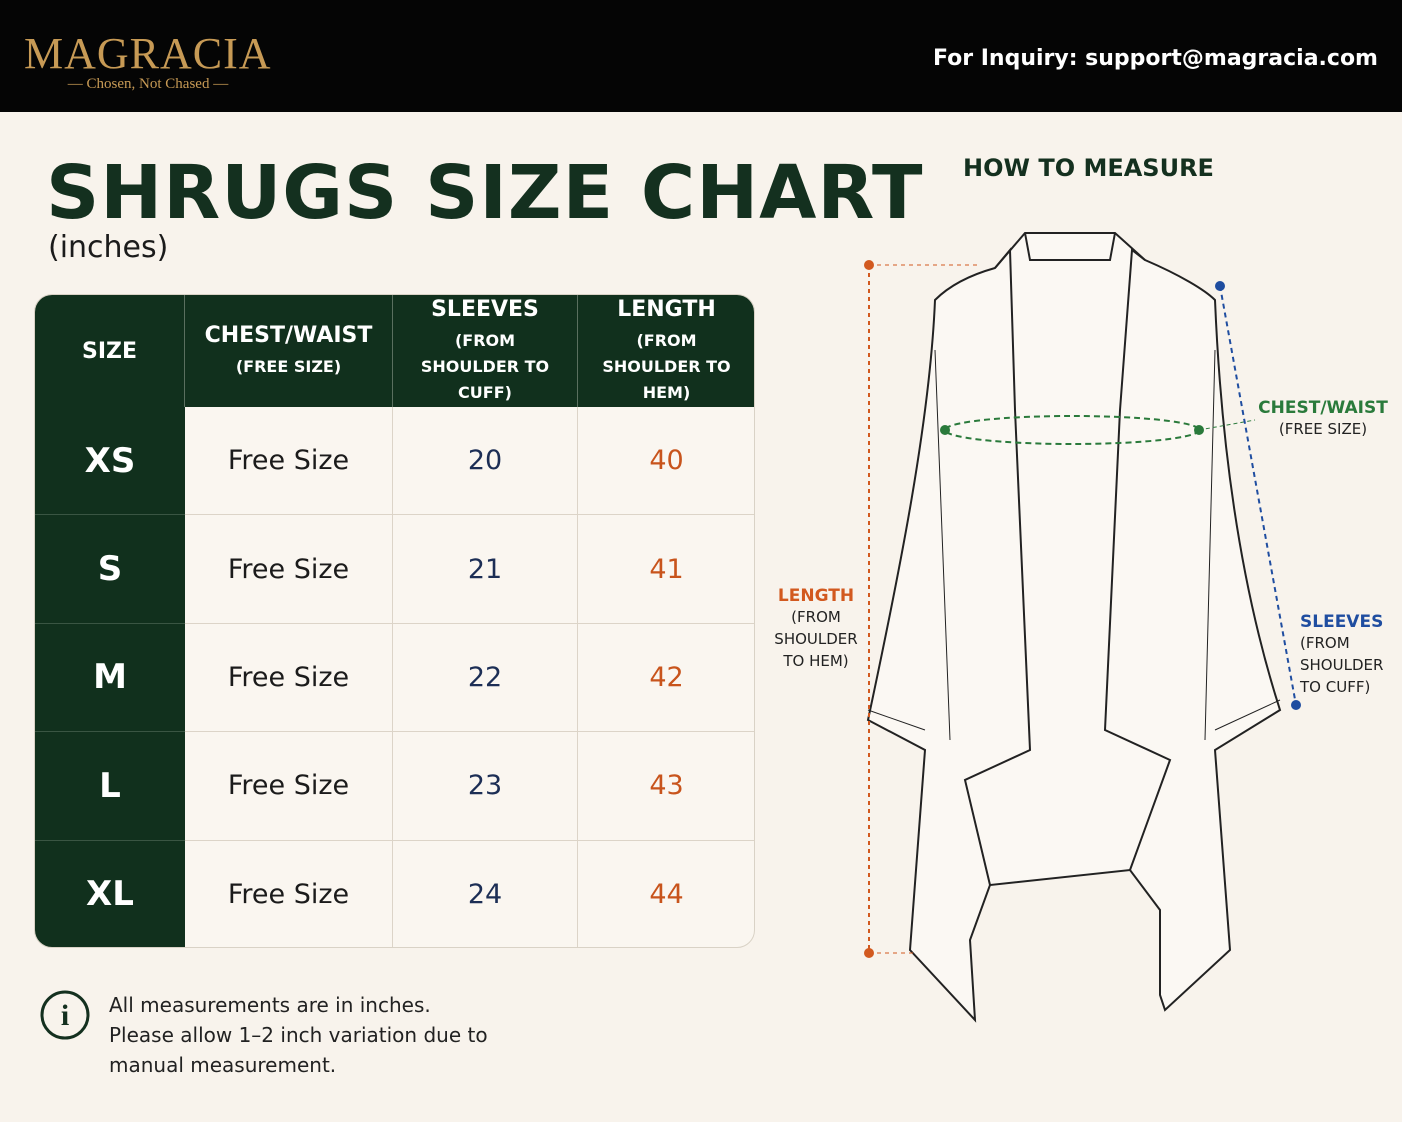  Describe the element at coordinates (1323, 429) in the screenshot. I see `label-note: (FREE SIZE)` at that location.